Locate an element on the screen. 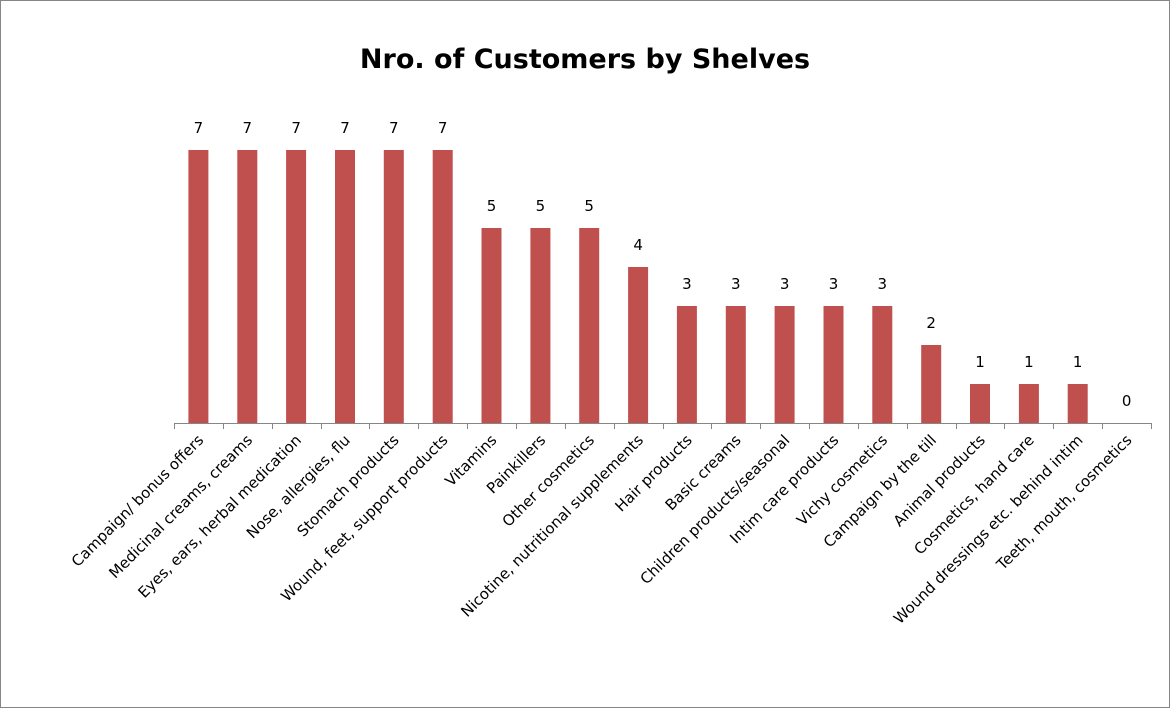  data-label: 0 is located at coordinates (1127, 401).